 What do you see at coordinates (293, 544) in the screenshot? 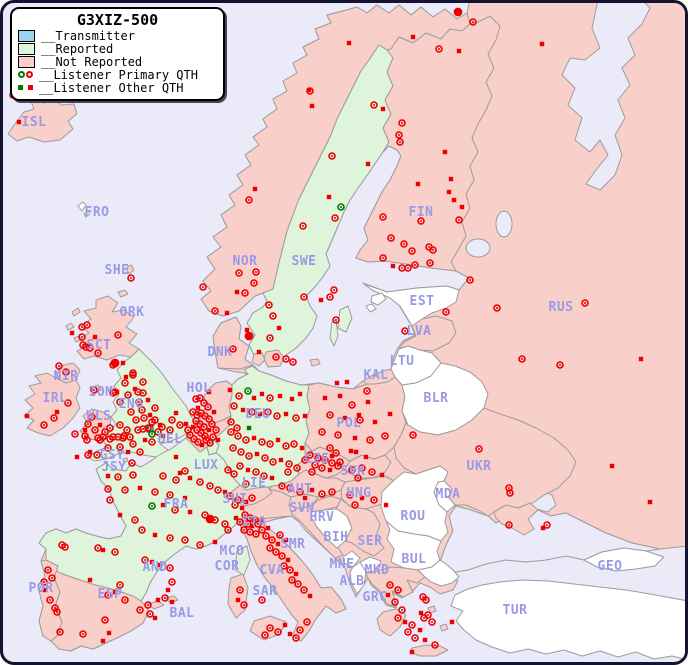
I see `label-smr: SMR` at bounding box center [293, 544].